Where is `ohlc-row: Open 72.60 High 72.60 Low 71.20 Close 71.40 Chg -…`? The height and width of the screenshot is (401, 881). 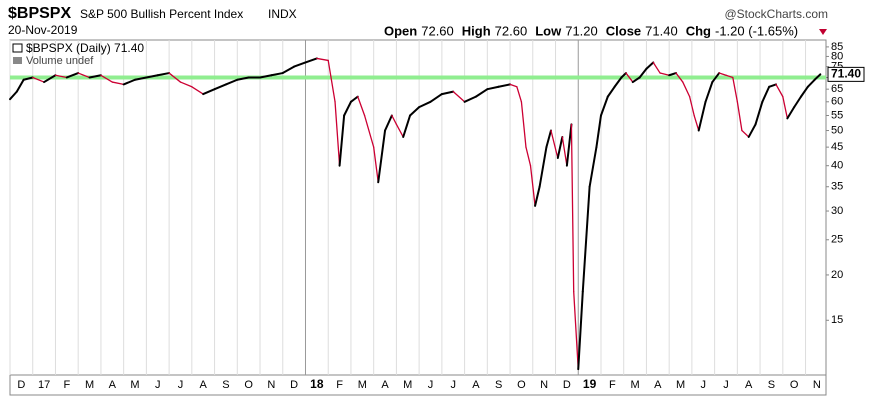
ohlc-row: Open 72.60 High 72.60 Low 71.20 Close 71.40 Chg -… is located at coordinates (591, 30).